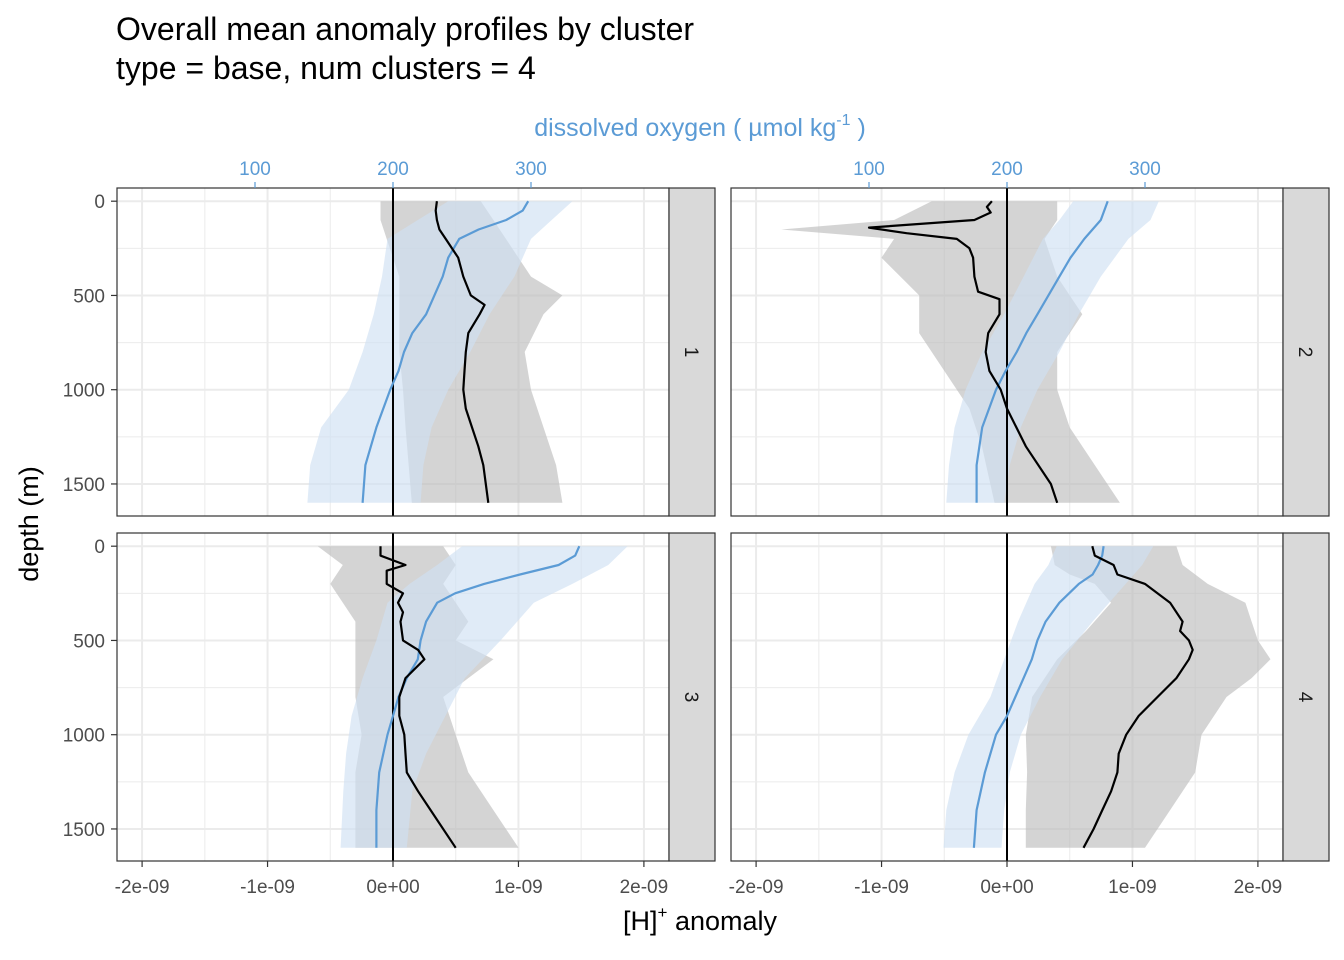  What do you see at coordinates (858, 128) in the screenshot?
I see `top-axis-label-end: )` at bounding box center [858, 128].